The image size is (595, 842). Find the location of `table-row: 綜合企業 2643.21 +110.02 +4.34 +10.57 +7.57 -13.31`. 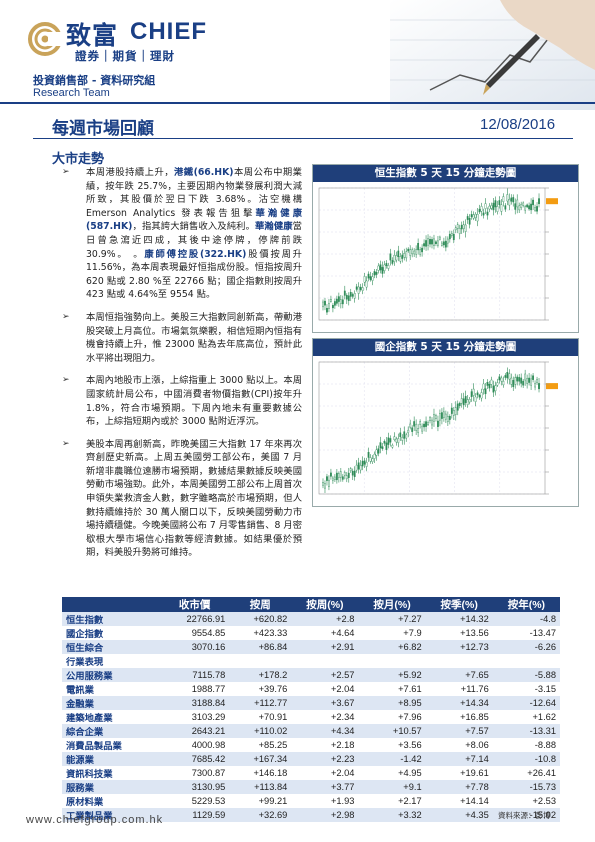

table-row: 綜合企業 2643.21 +110.02 +4.34 +10.57 +7.57 -13.31 is located at coordinates (311, 731).